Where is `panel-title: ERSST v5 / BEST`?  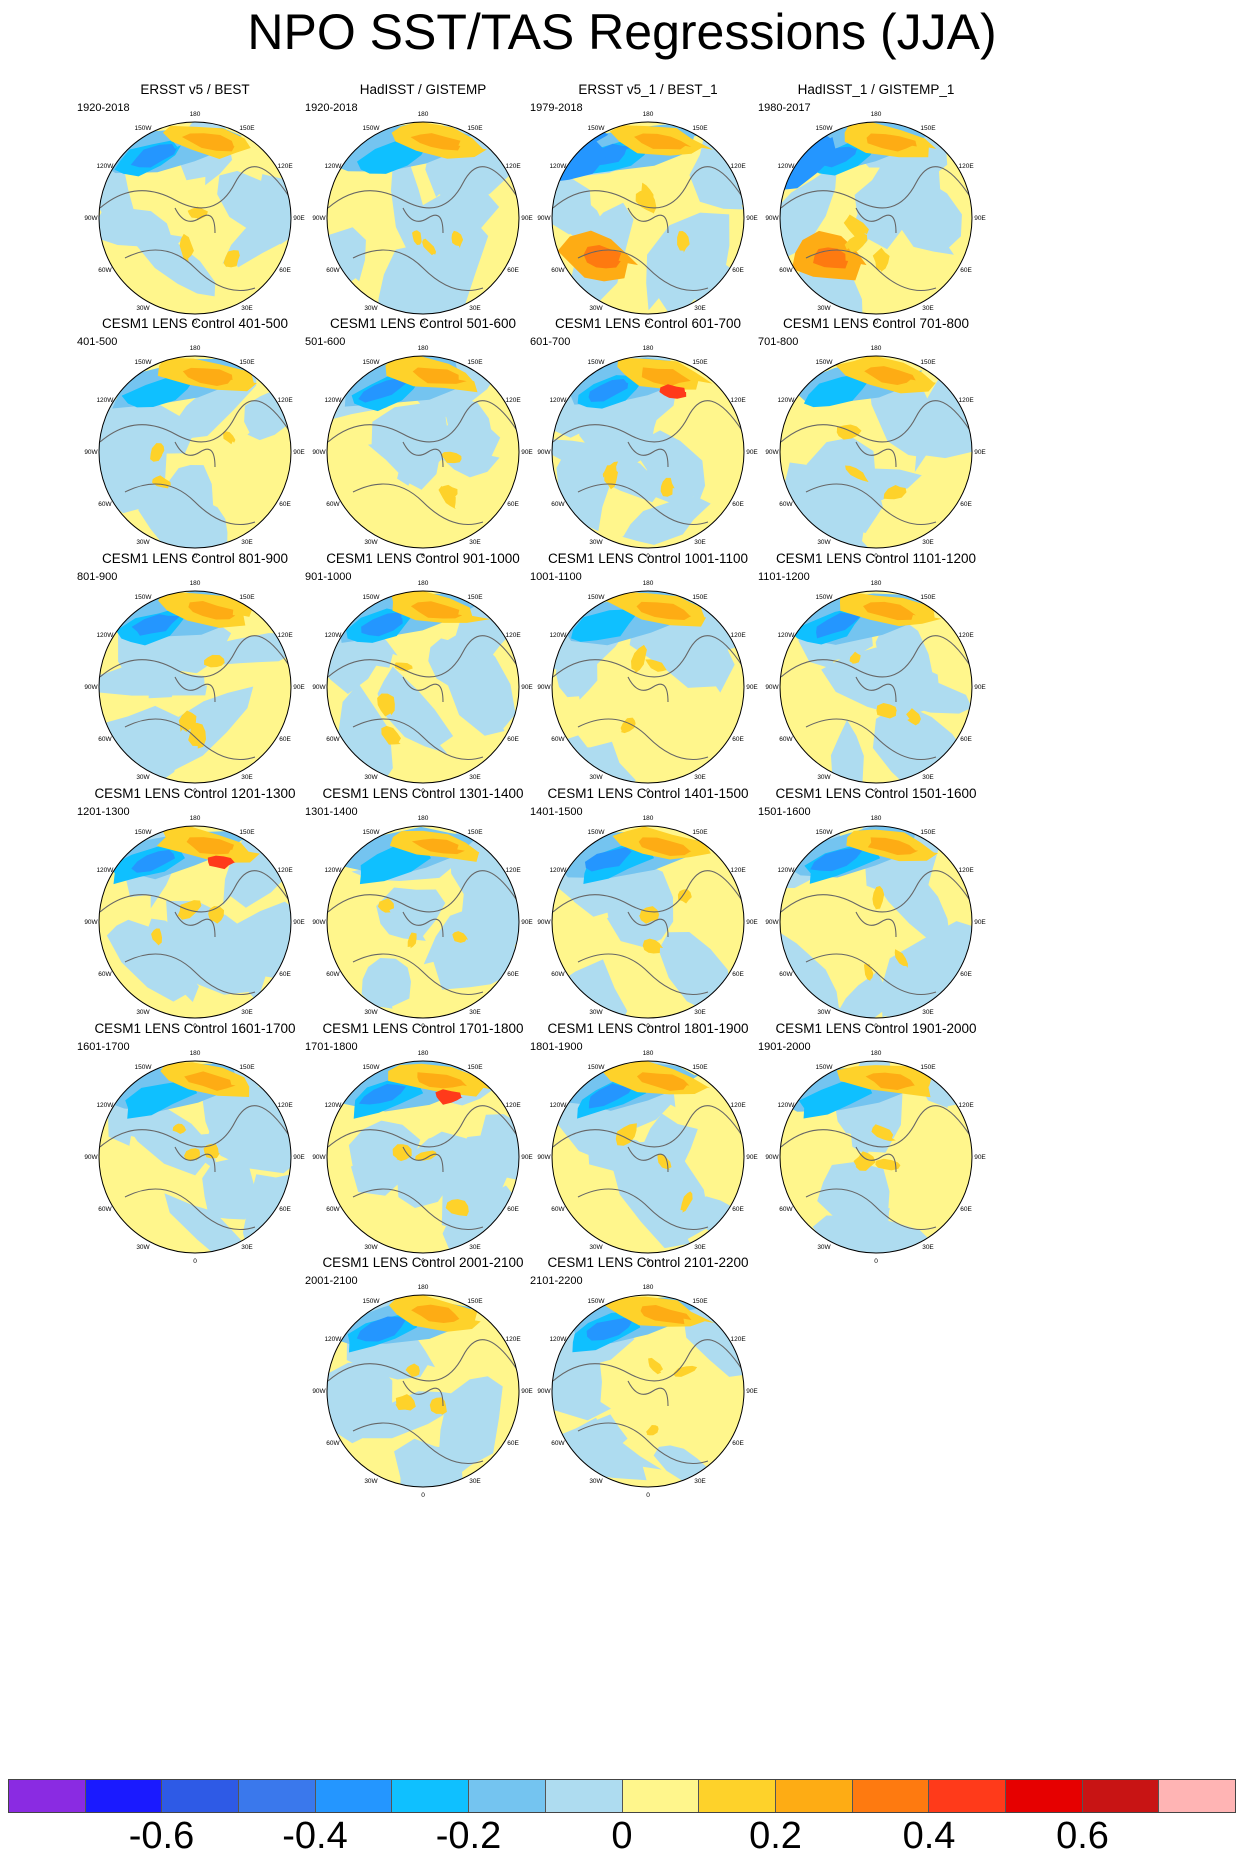
panel-title: ERSST v5 / BEST is located at coordinates (195, 89).